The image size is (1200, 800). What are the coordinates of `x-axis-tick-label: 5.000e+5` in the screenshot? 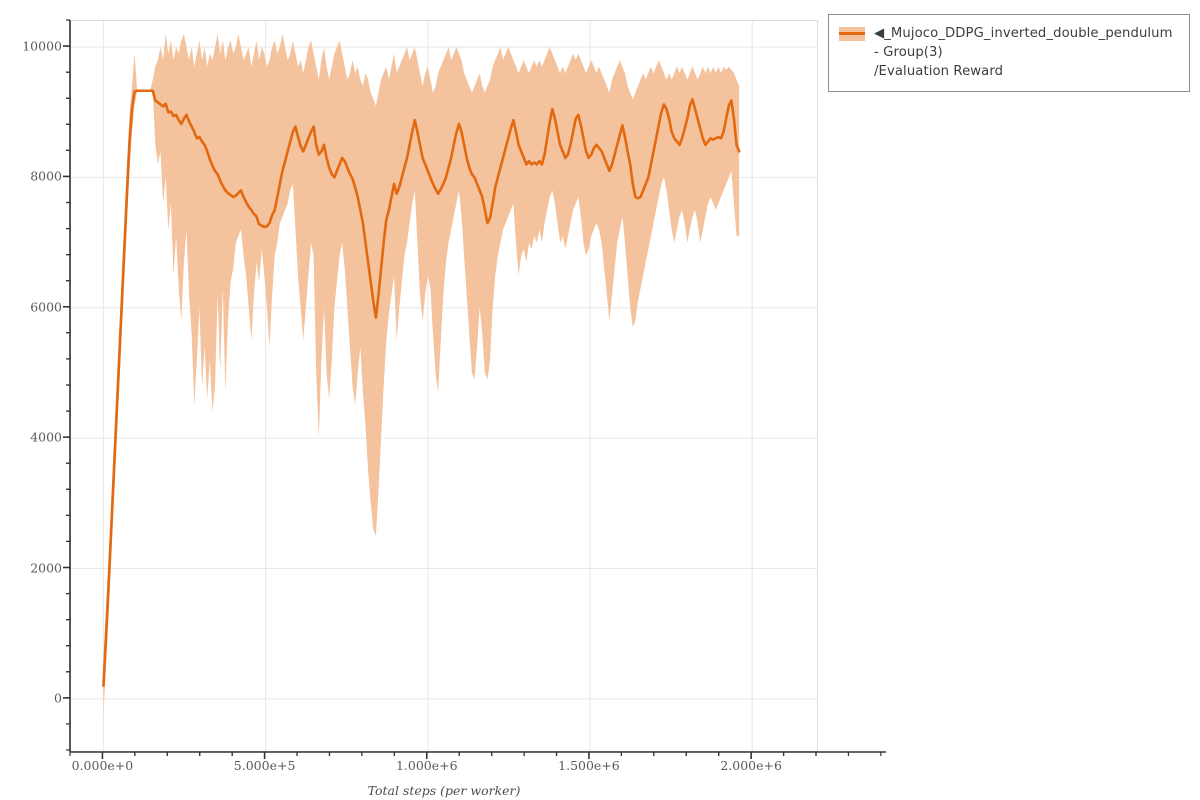 It's located at (264, 765).